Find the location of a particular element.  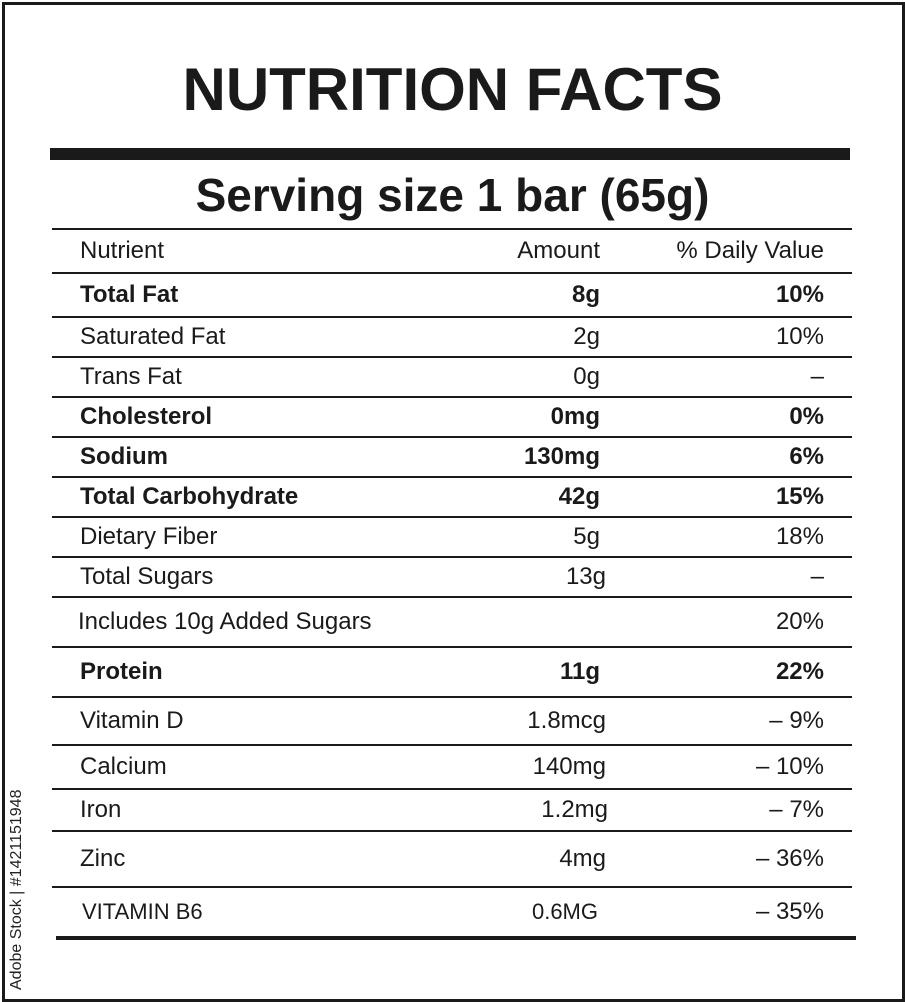

nutrient-daily-value: – 10% is located at coordinates (789, 766).